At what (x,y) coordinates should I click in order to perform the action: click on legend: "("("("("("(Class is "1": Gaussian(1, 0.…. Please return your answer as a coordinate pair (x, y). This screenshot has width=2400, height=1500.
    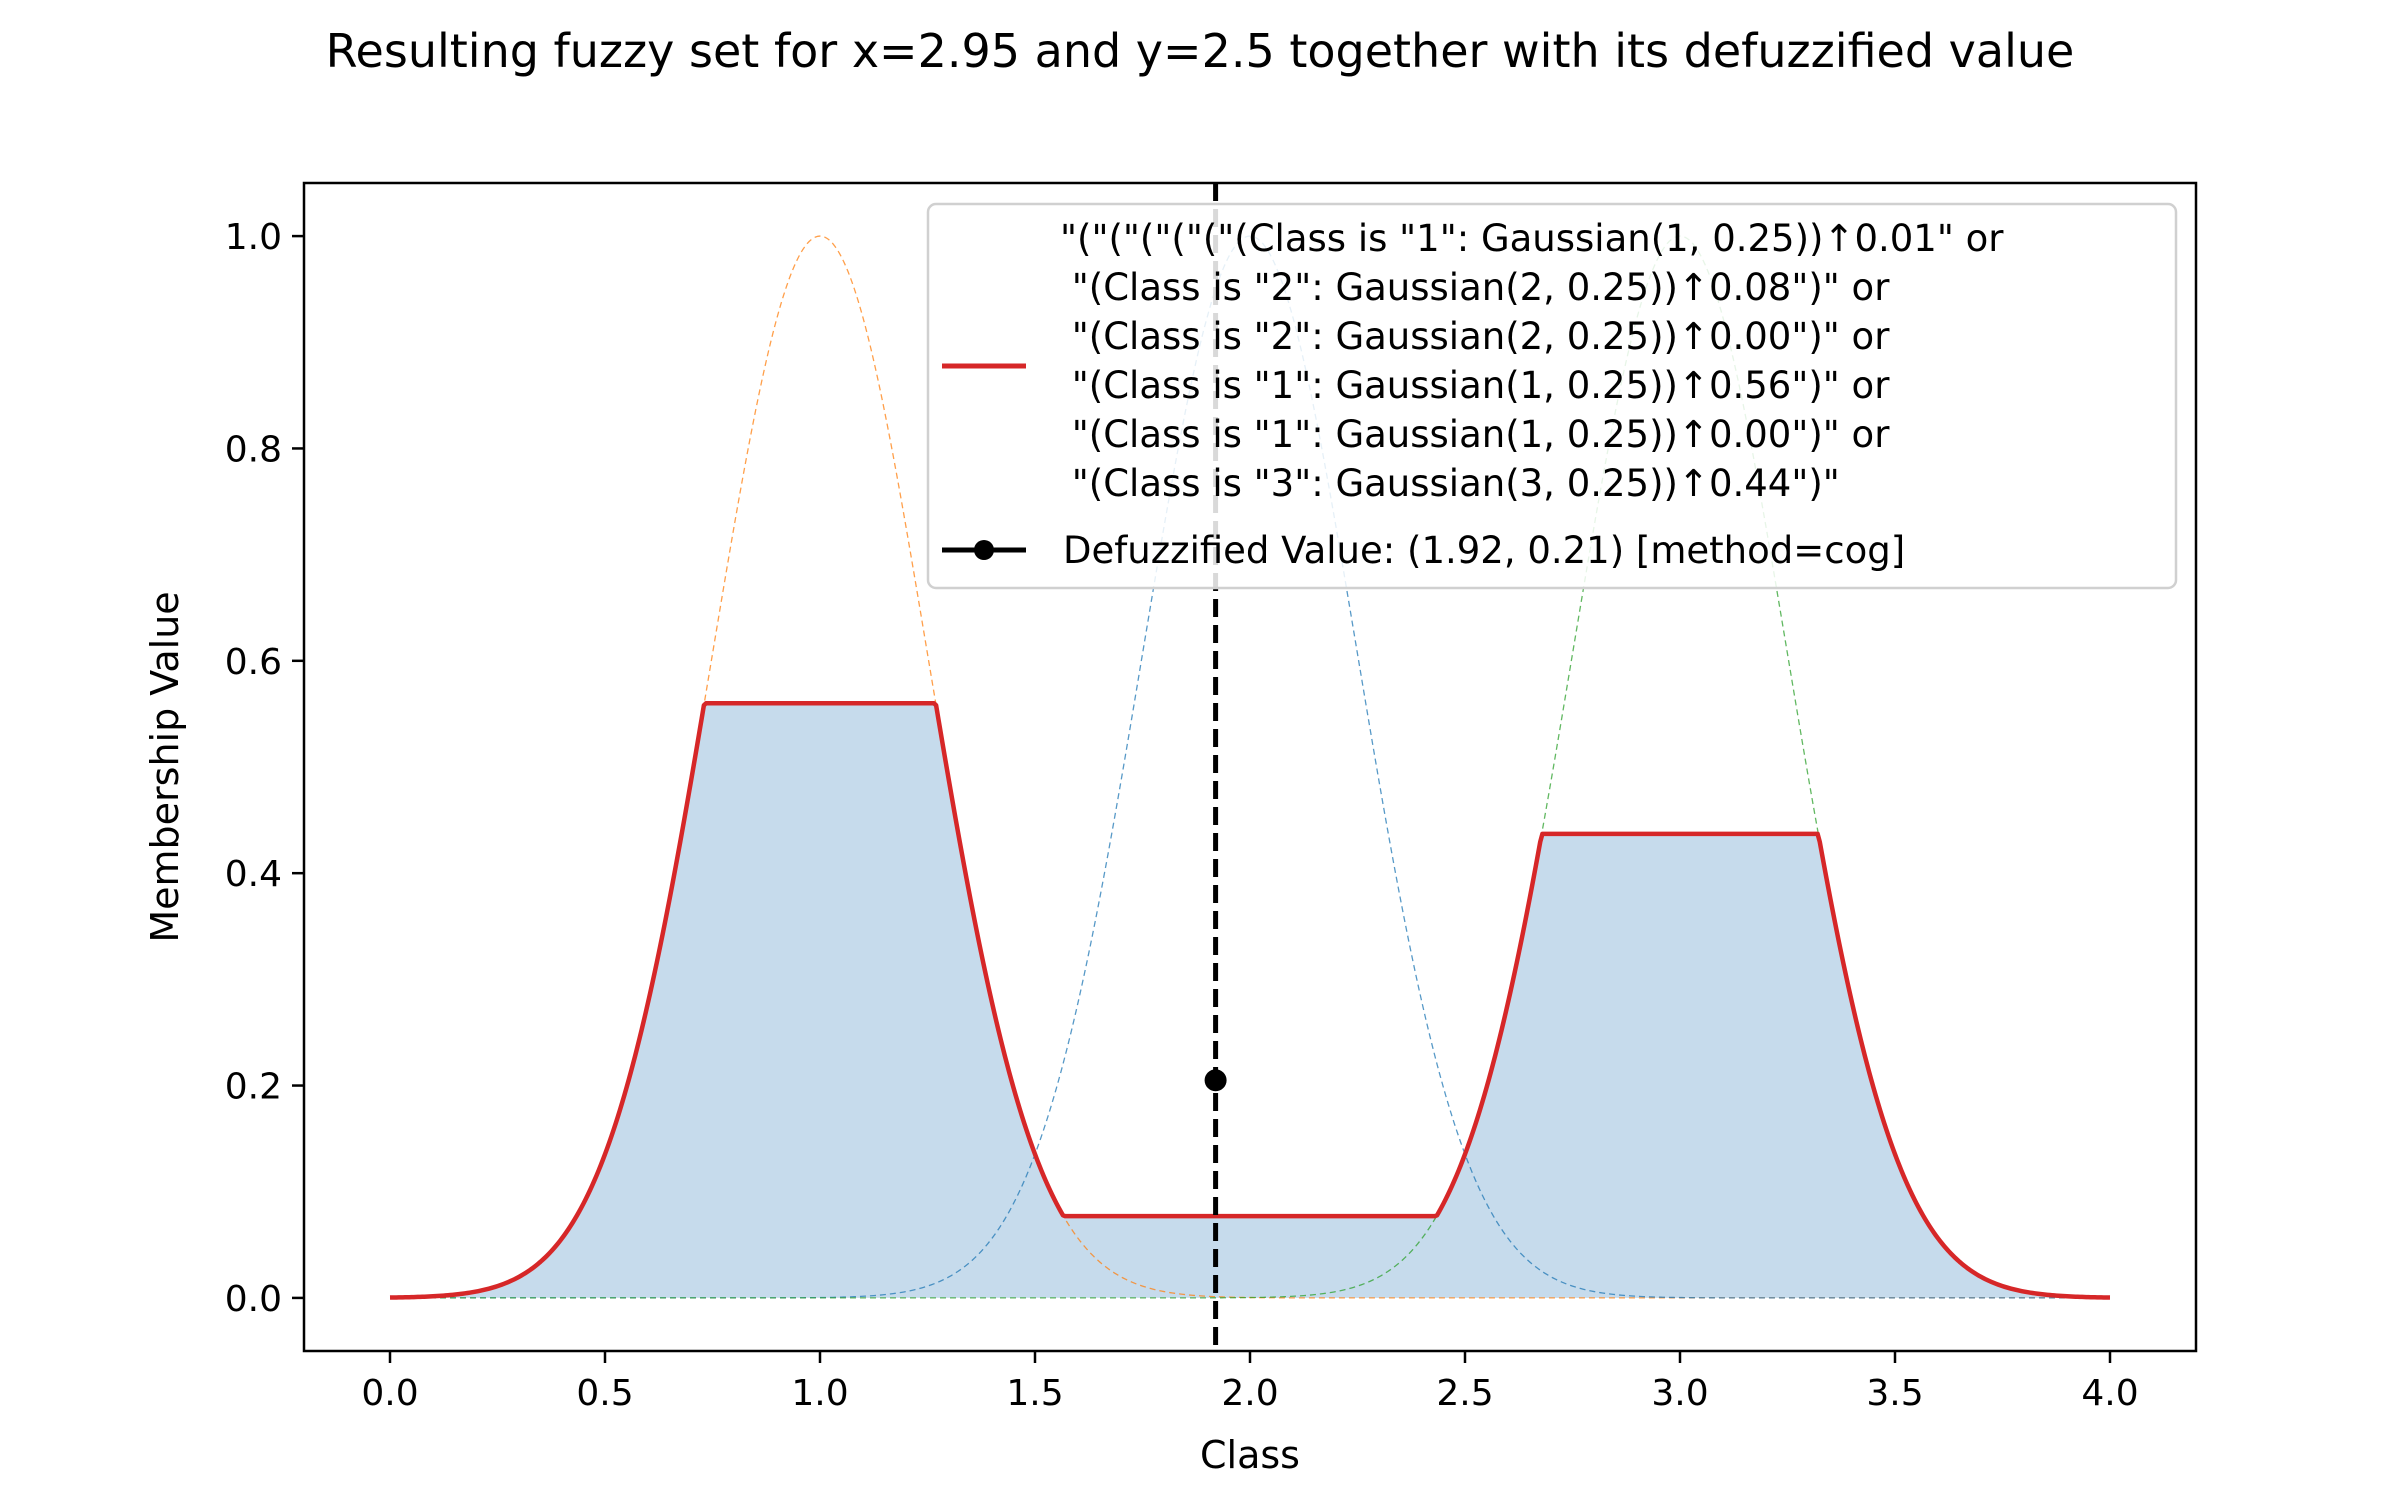
    Looking at the image, I should click on (1552, 396).